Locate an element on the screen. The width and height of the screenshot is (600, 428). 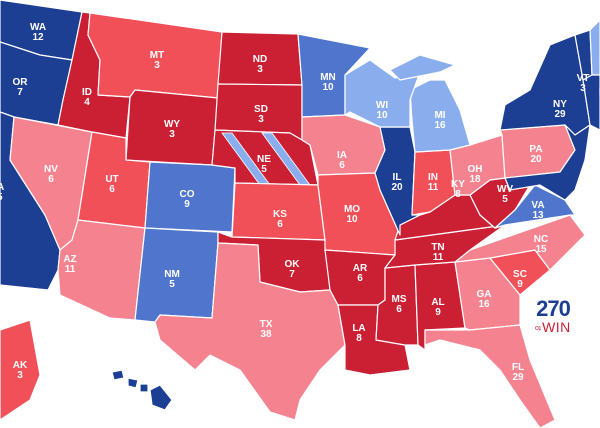
state-va is located at coordinates (535, 206).